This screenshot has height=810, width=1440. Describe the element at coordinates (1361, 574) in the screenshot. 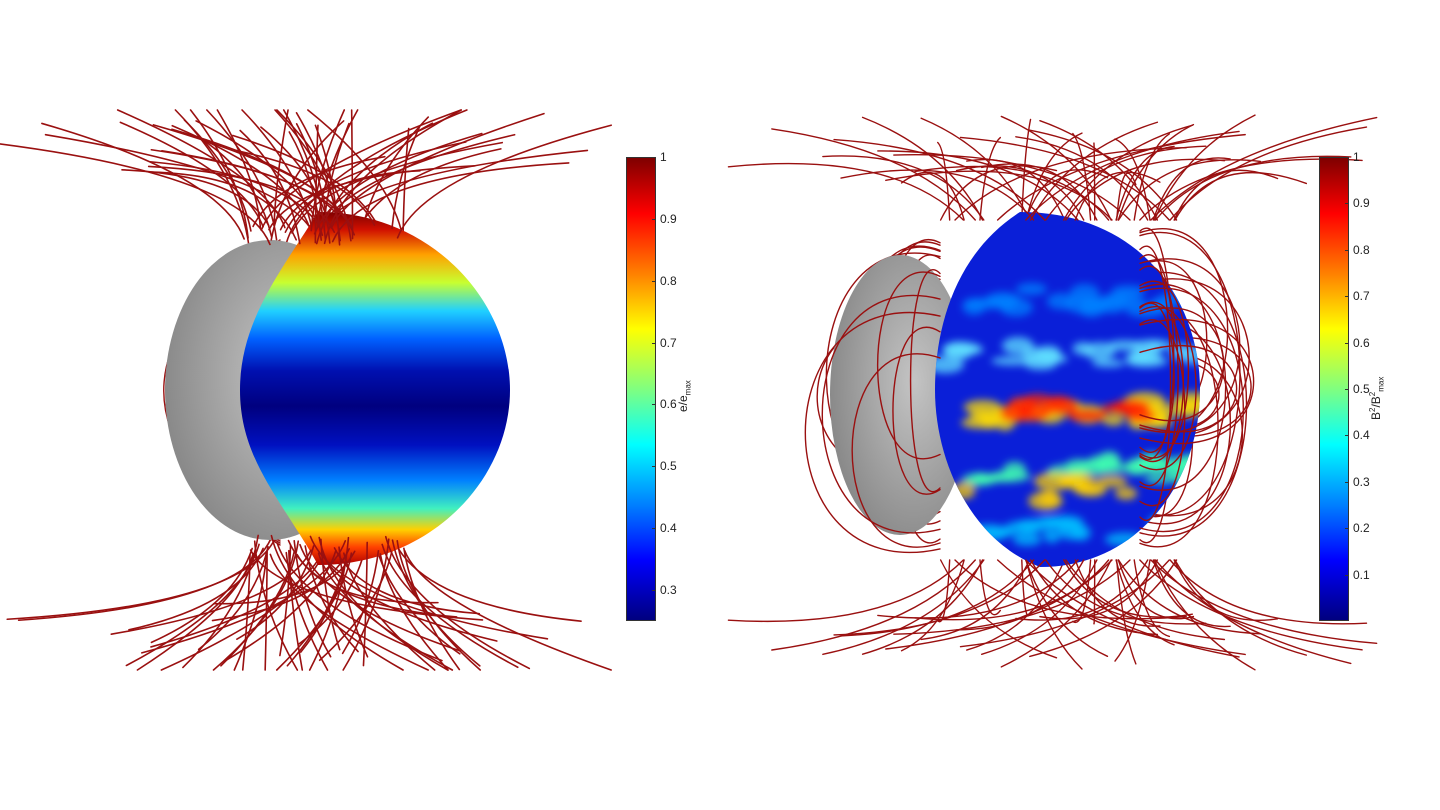

I see `right-colorbar-tick-9: 0.1` at that location.